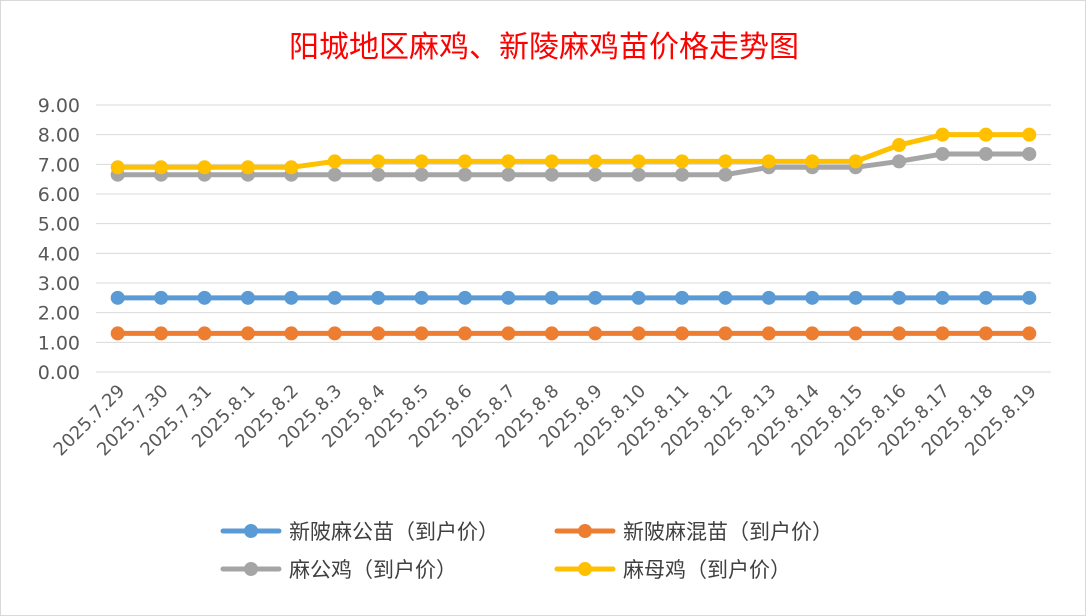  Describe the element at coordinates (59, 343) in the screenshot. I see `y-tick-label: 1.00` at that location.